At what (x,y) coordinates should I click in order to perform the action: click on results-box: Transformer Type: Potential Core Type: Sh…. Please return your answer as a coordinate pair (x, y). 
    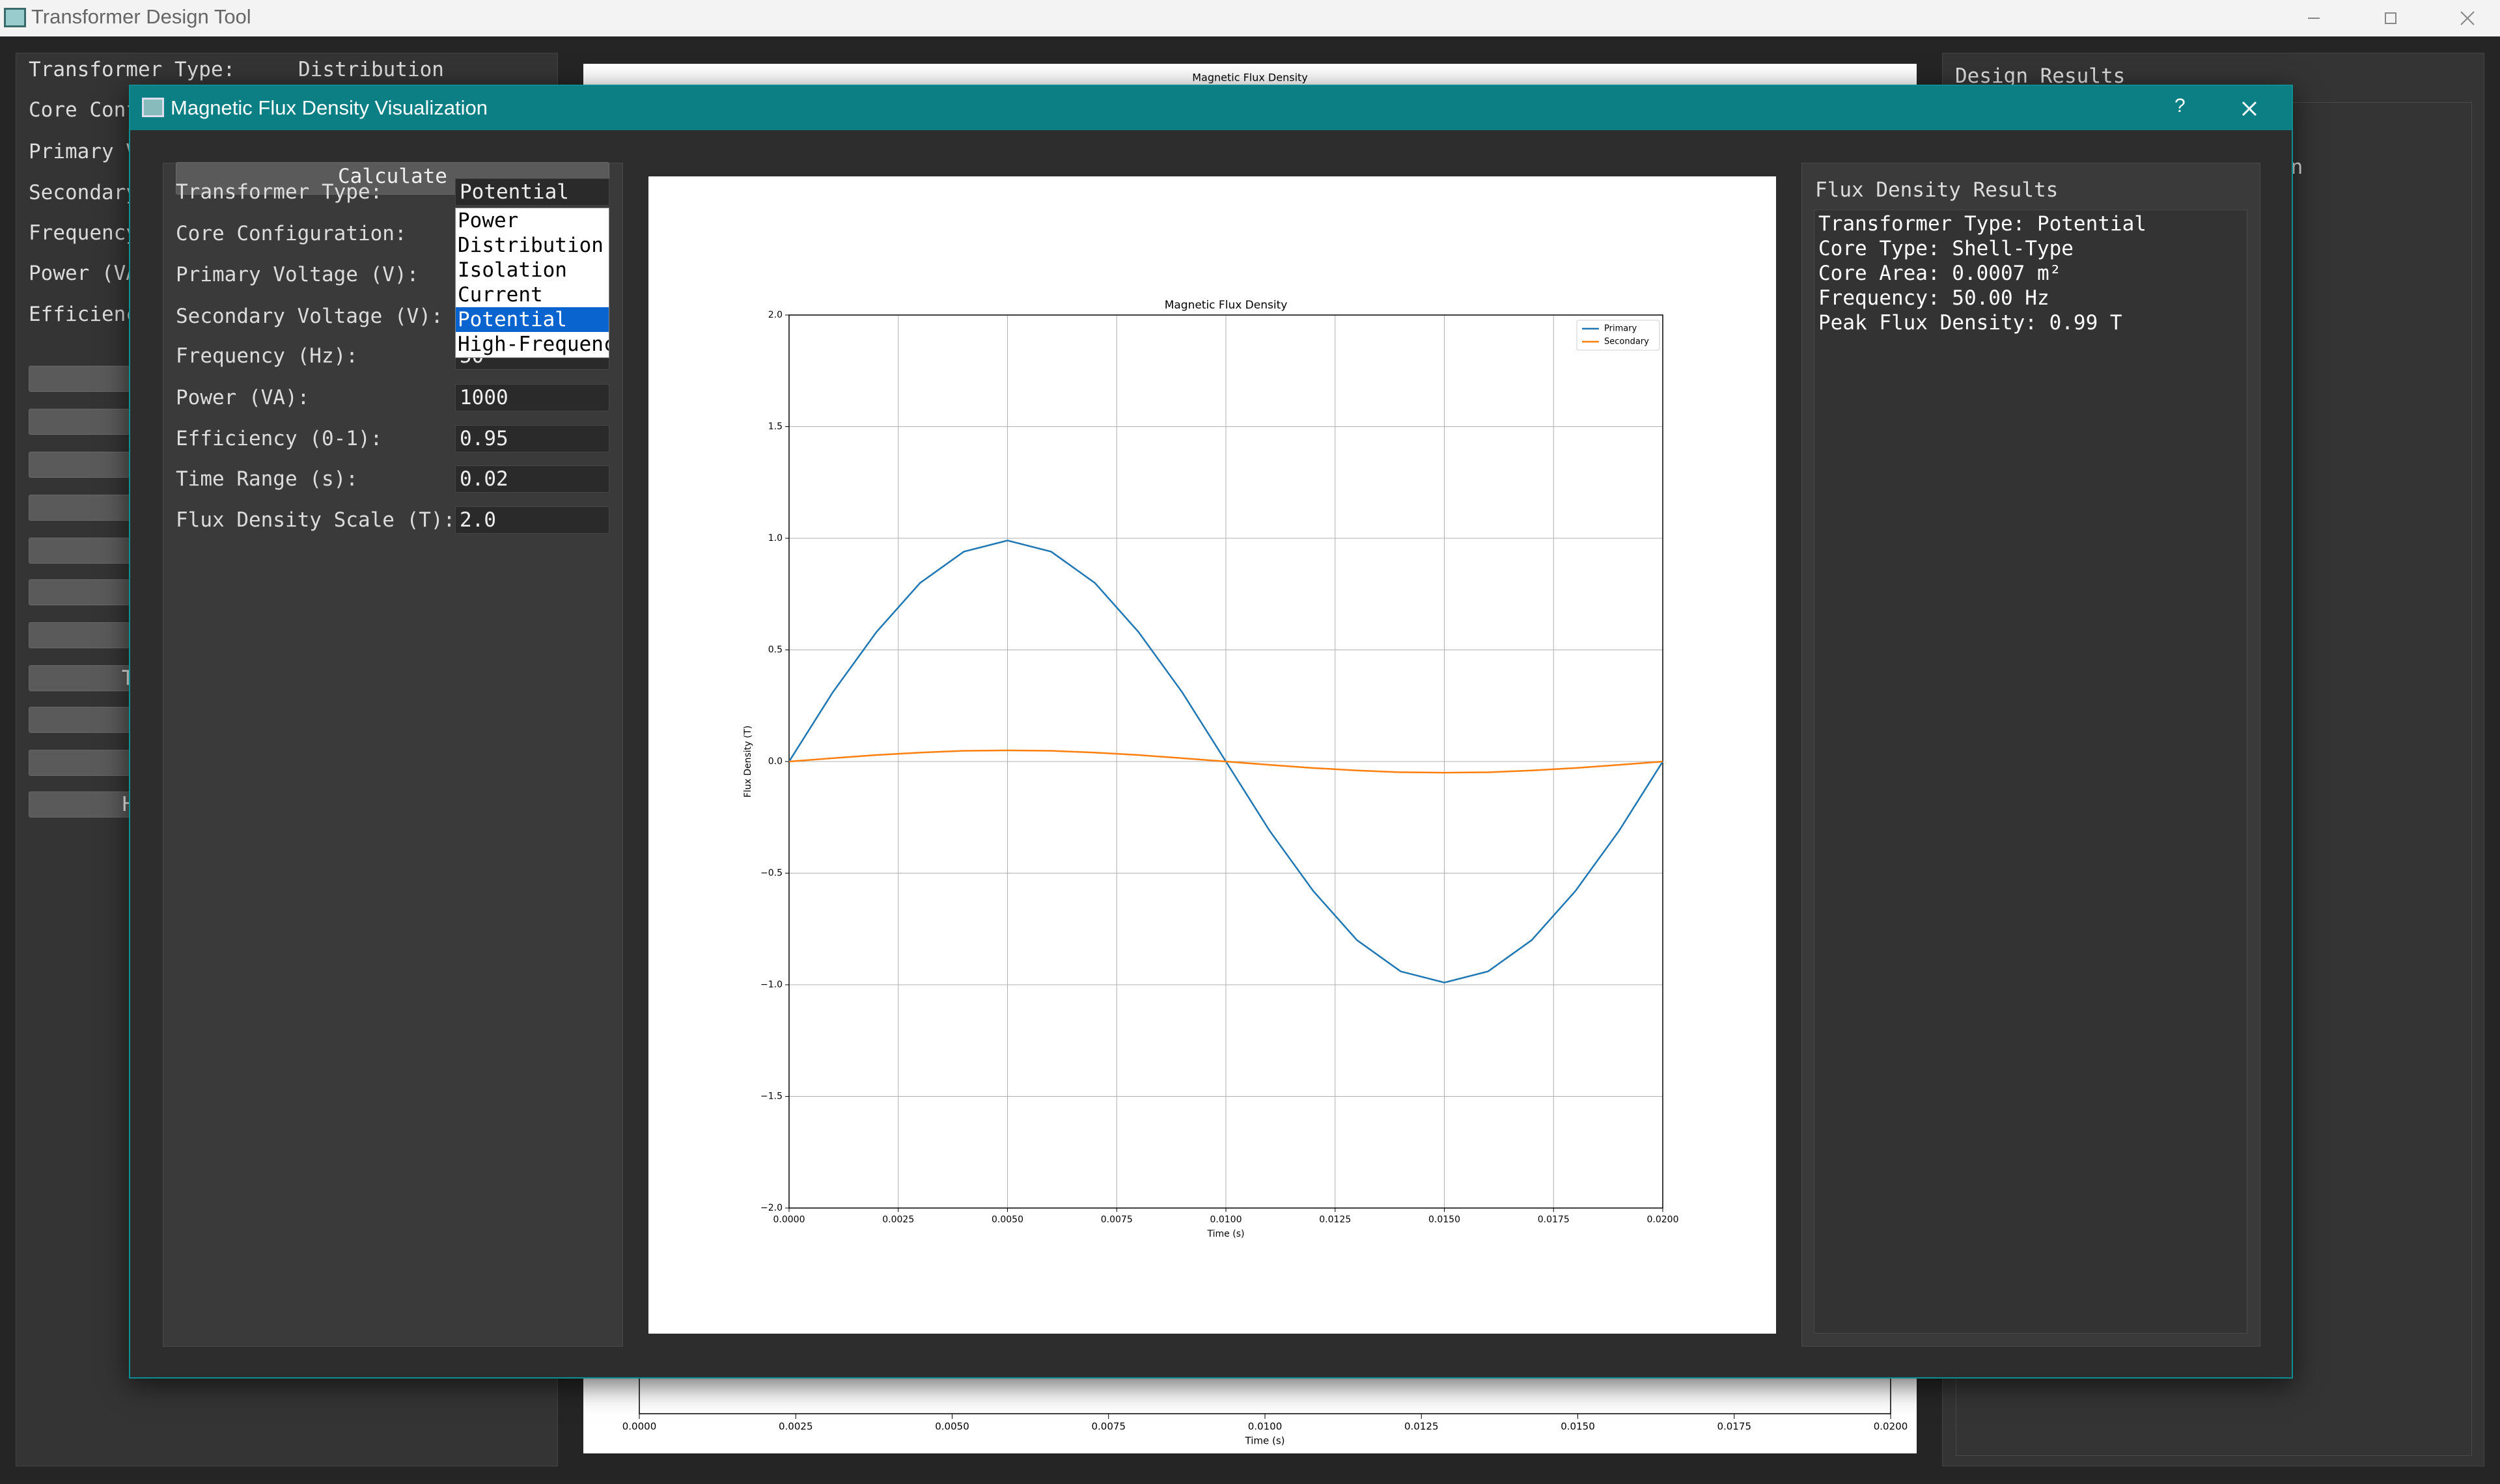
    Looking at the image, I should click on (2030, 772).